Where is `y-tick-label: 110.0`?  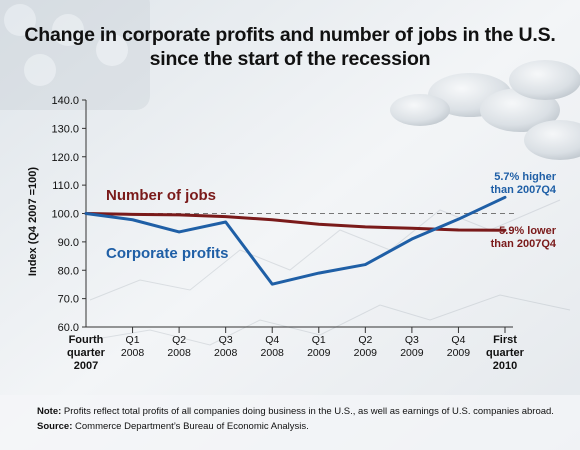 y-tick-label: 110.0 is located at coordinates (65, 186).